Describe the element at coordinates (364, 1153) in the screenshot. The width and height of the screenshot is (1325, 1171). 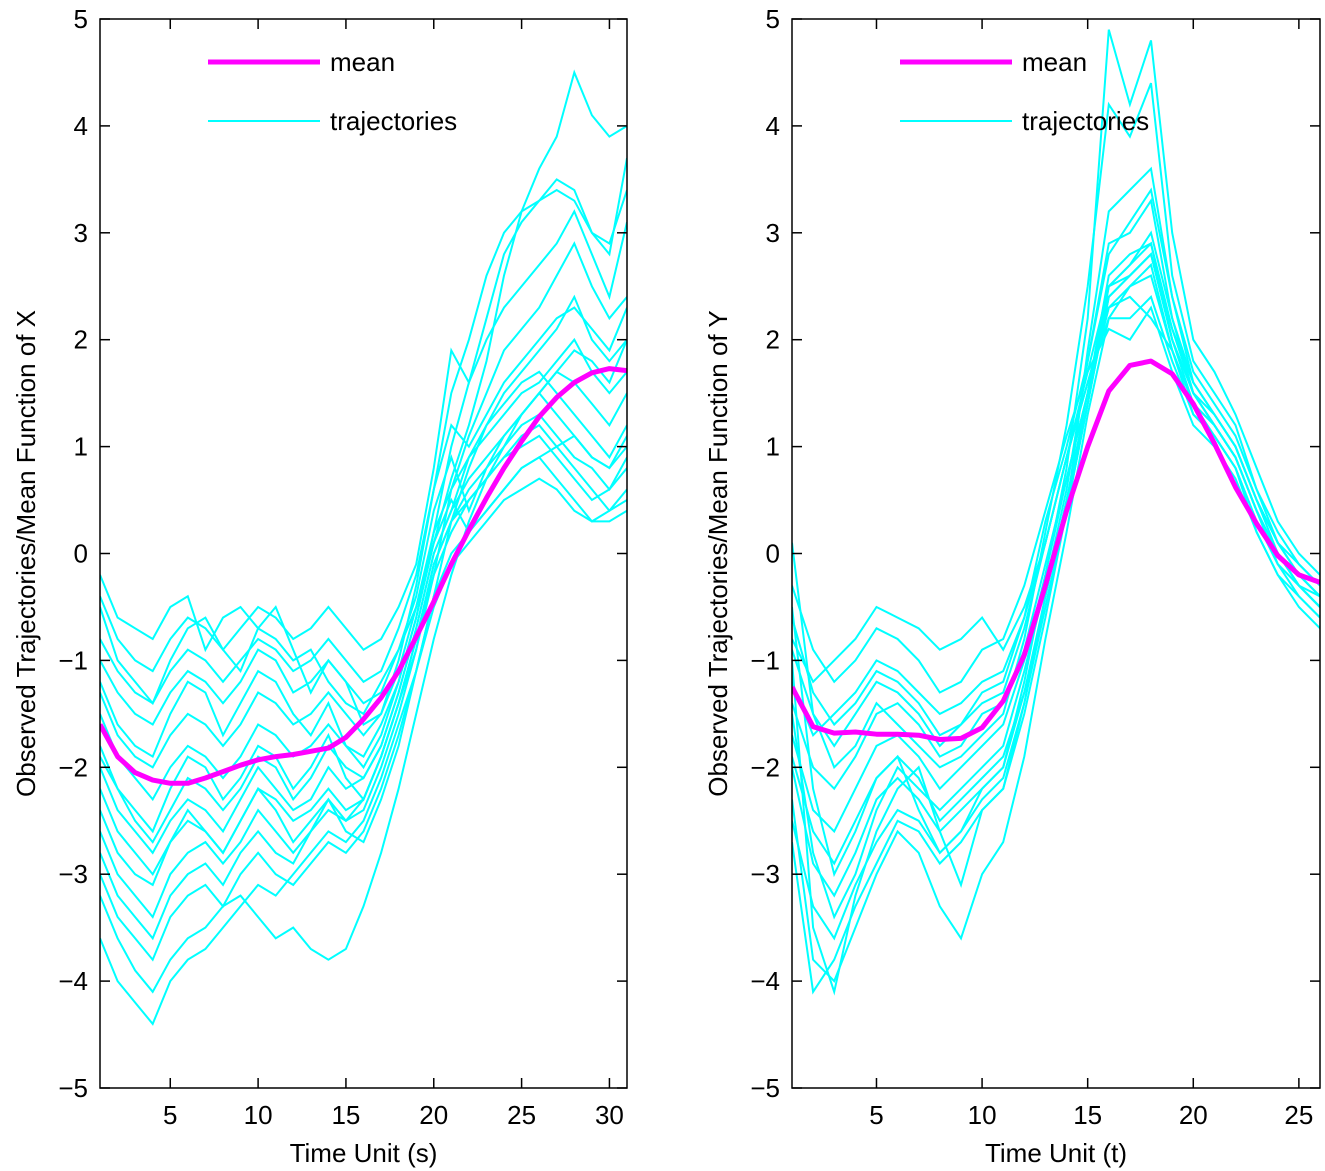
I see `x-axis-label: Time Unit (s)` at that location.